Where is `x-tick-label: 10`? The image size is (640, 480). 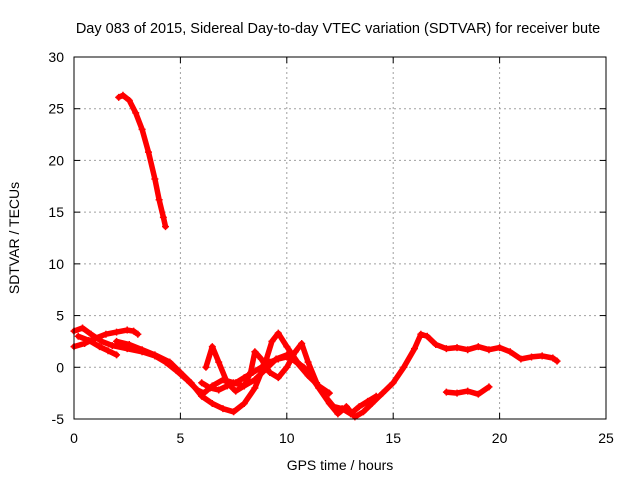
x-tick-label: 10 is located at coordinates (287, 438).